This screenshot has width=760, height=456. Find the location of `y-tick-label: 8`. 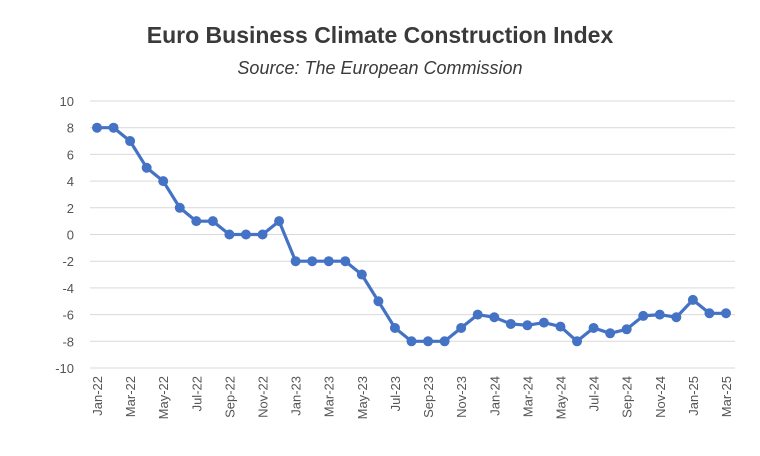

y-tick-label: 8 is located at coordinates (70, 128).